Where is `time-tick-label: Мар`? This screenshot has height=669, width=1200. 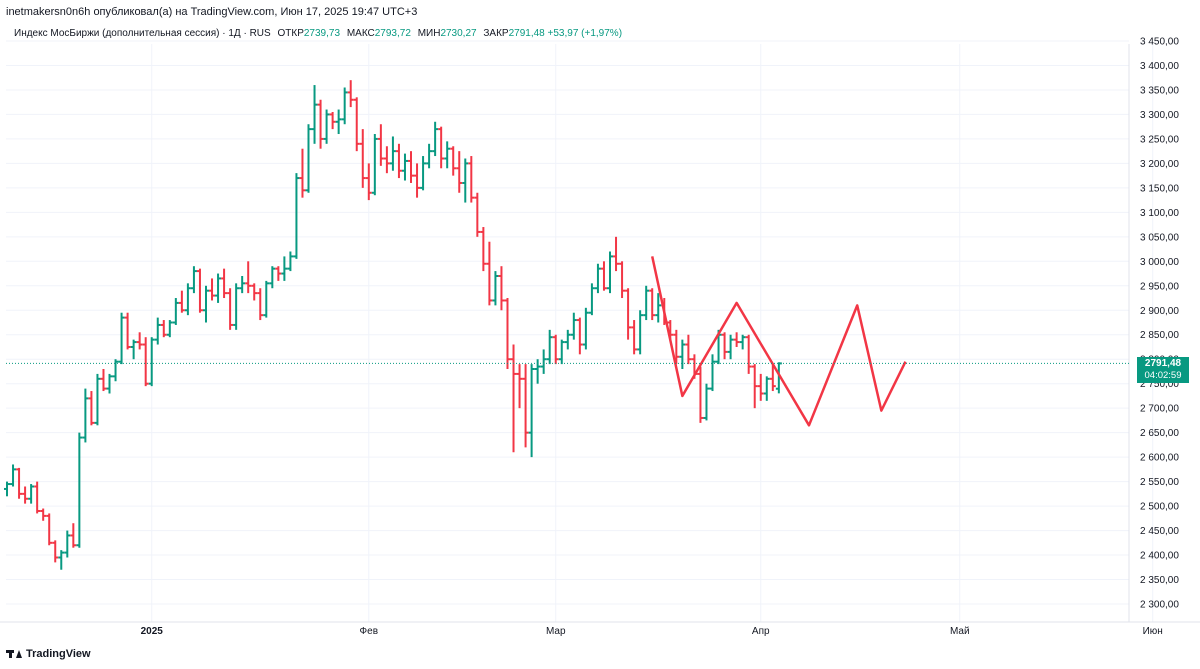
time-tick-label: Мар is located at coordinates (556, 631).